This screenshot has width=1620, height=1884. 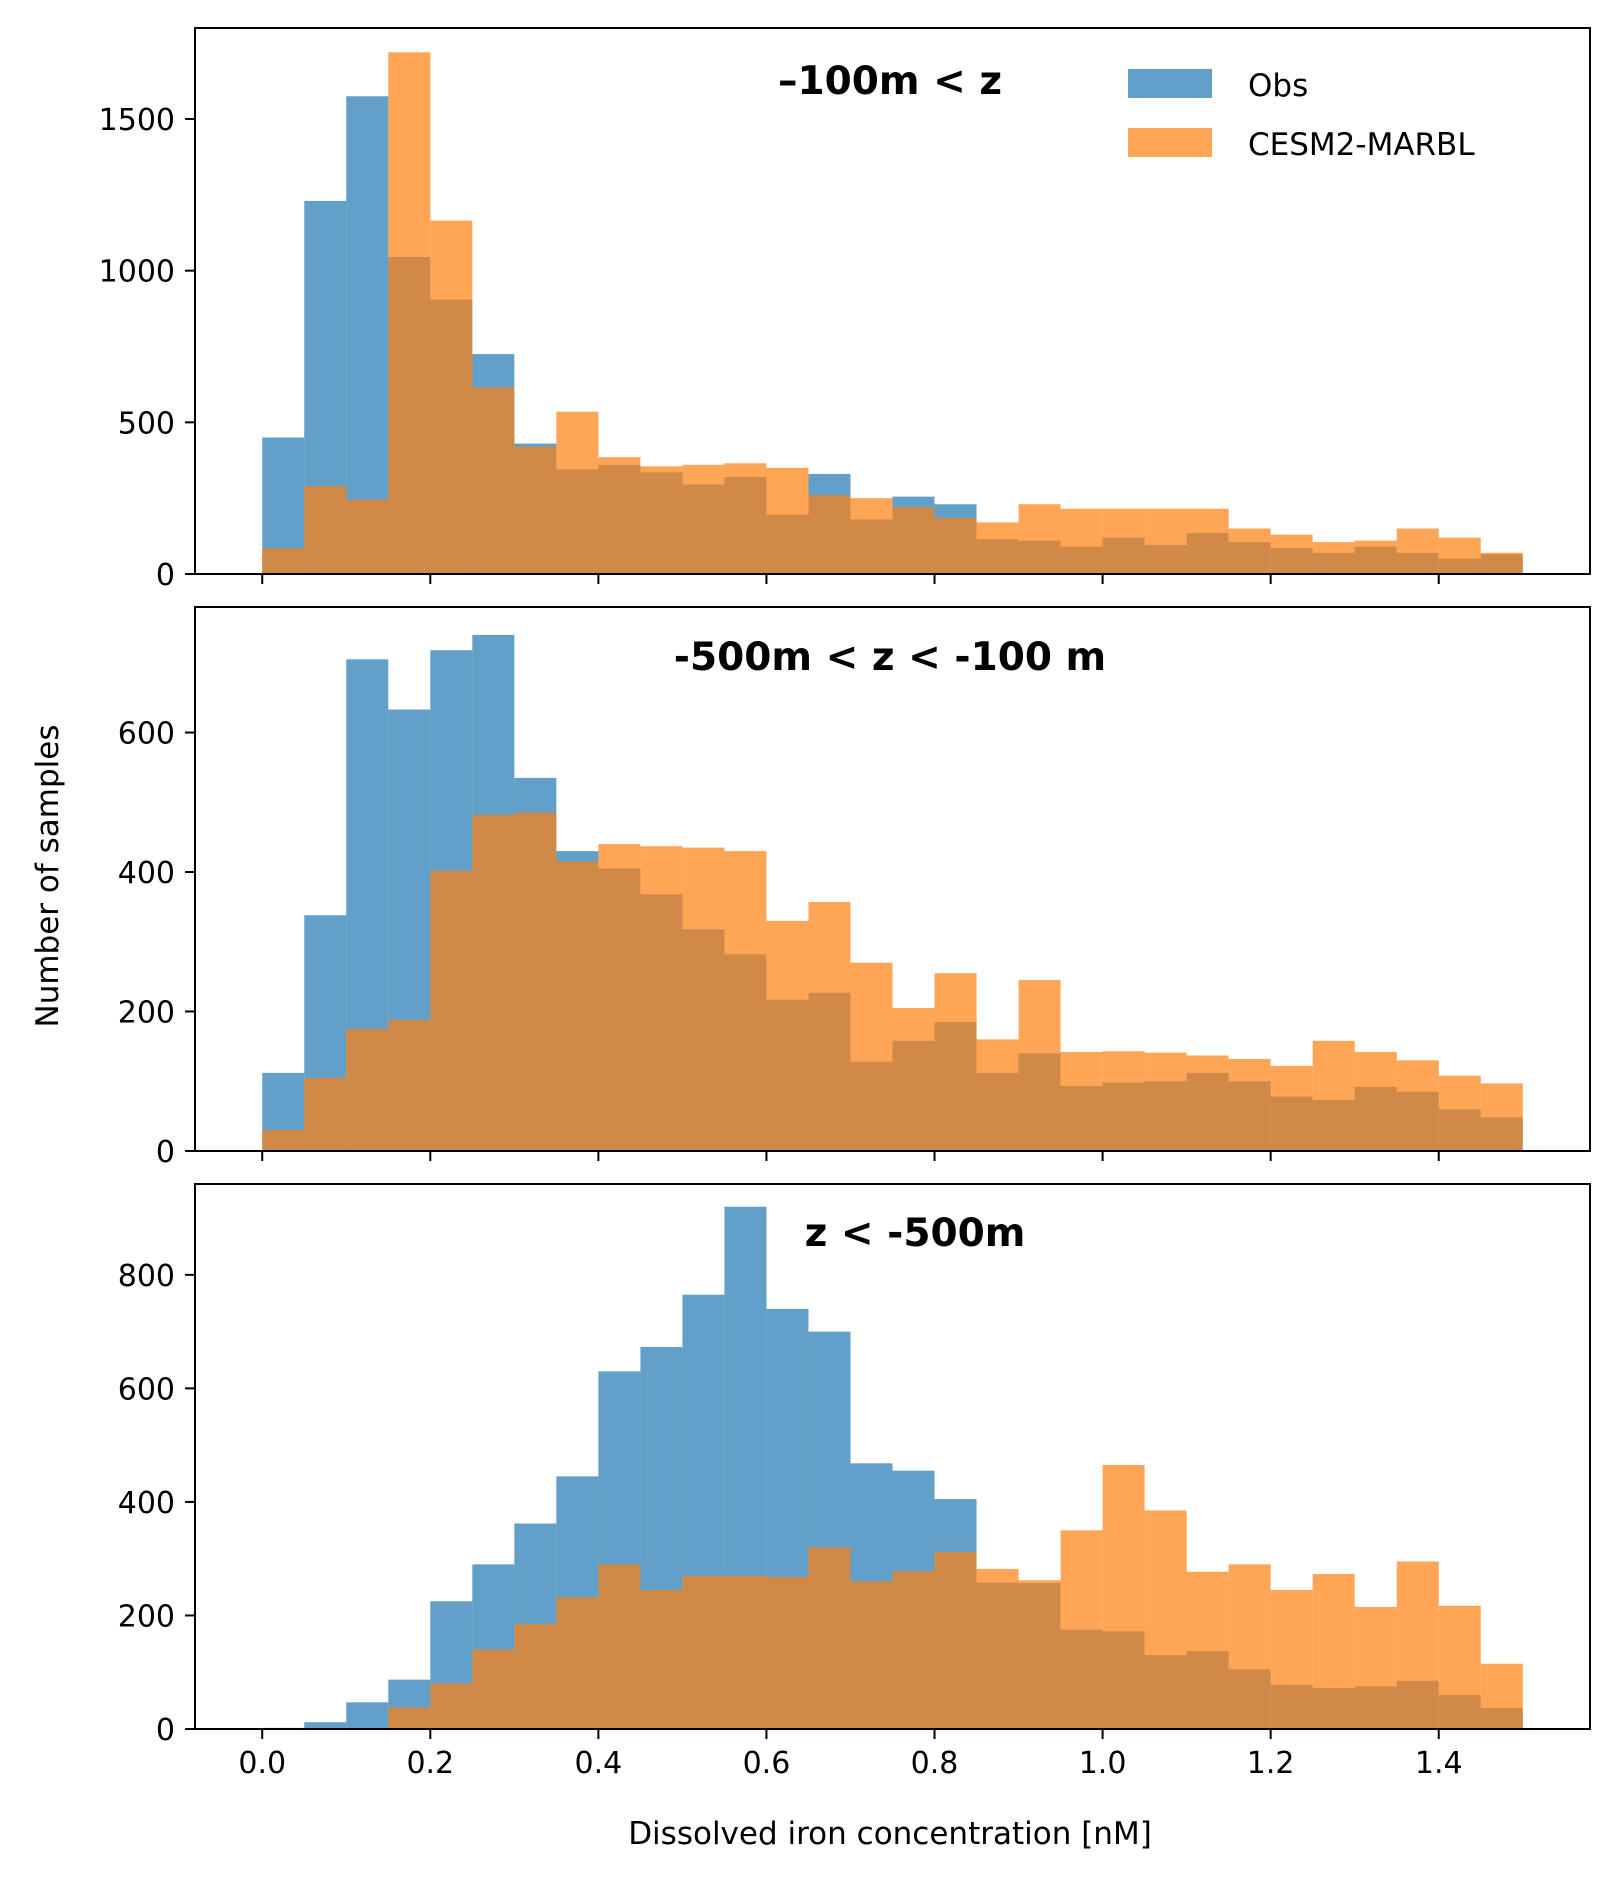 What do you see at coordinates (146, 423) in the screenshot?
I see `top-y-tick-label-1: 500` at bounding box center [146, 423].